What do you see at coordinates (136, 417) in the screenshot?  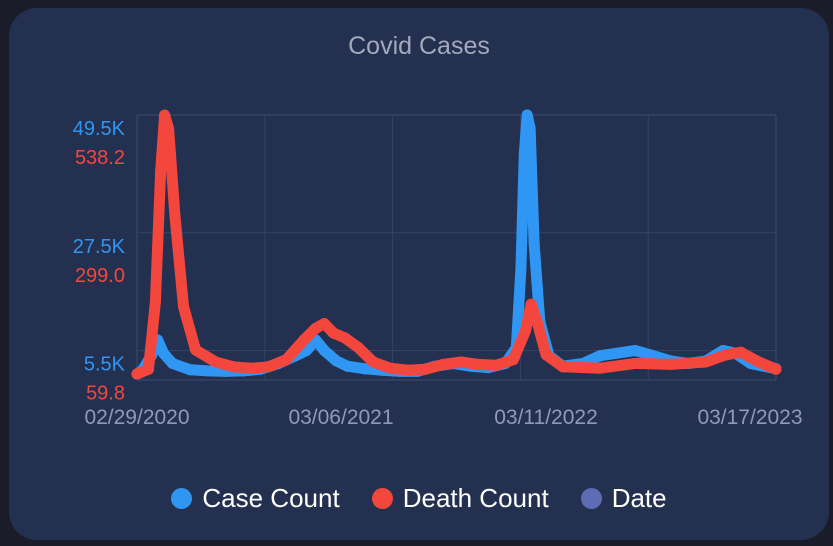 I see `x-tick-label: 02/29/2020` at bounding box center [136, 417].